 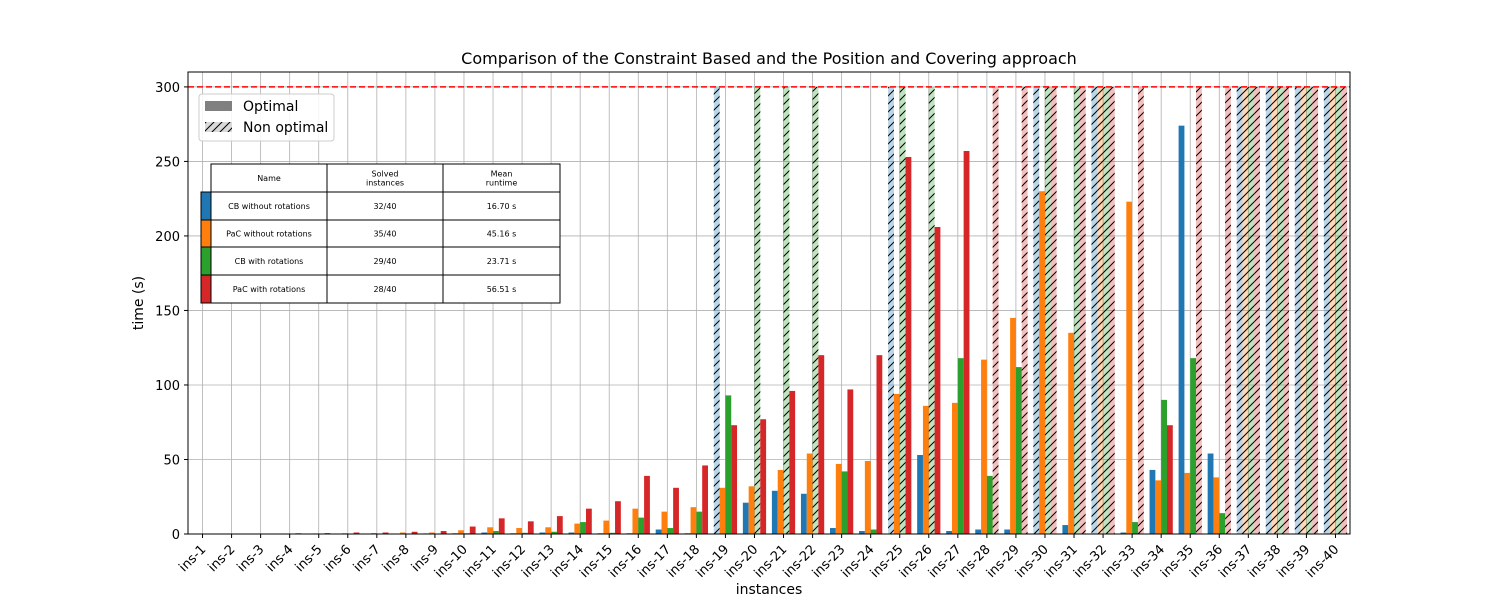 I want to click on table-header-text: instances, so click(x=385, y=183).